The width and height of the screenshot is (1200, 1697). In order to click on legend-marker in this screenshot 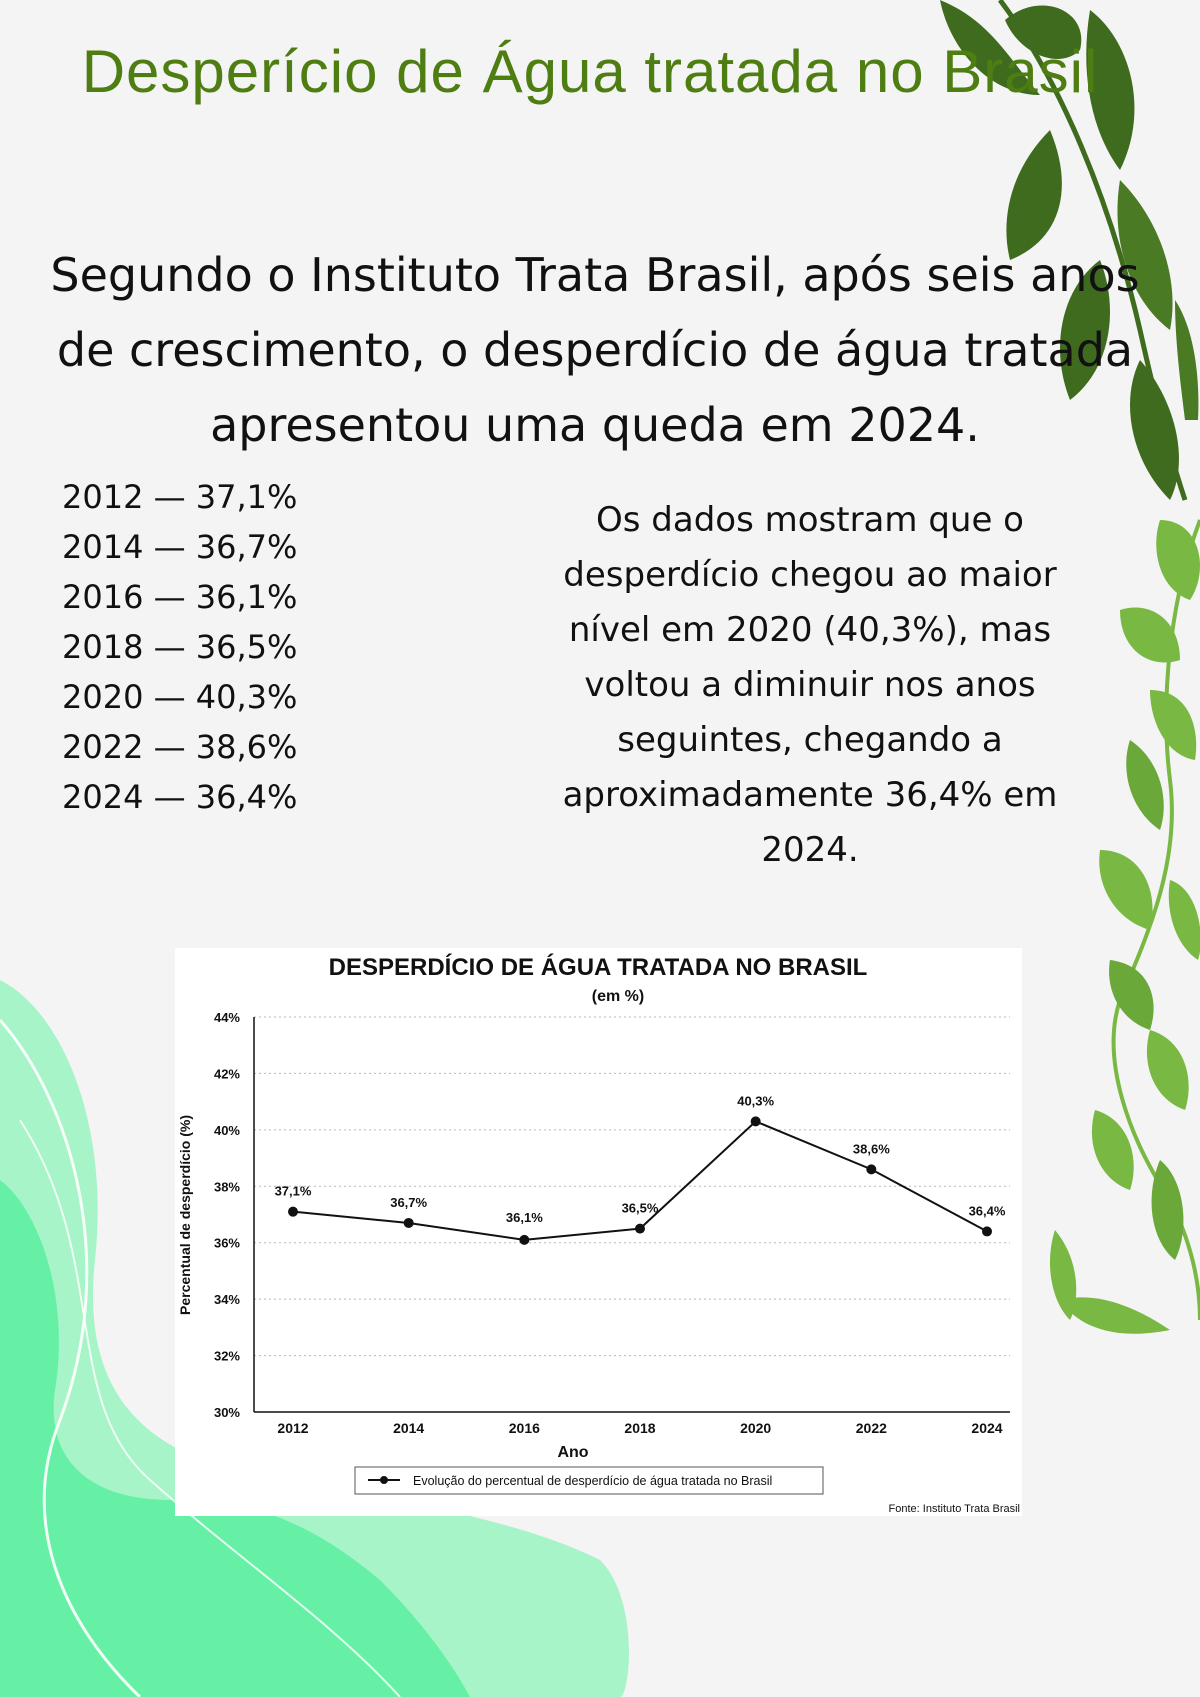, I will do `click(384, 1480)`.